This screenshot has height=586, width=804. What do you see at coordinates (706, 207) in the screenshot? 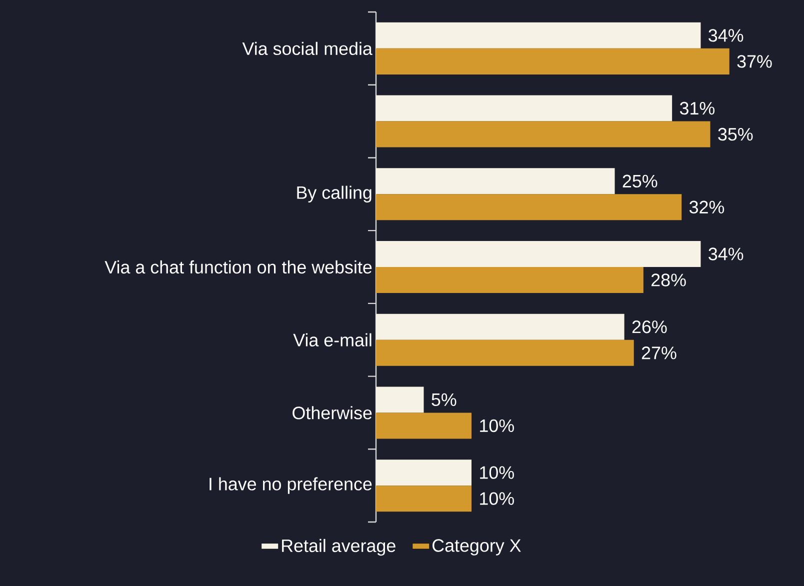
I see `data-label: 32%` at bounding box center [706, 207].